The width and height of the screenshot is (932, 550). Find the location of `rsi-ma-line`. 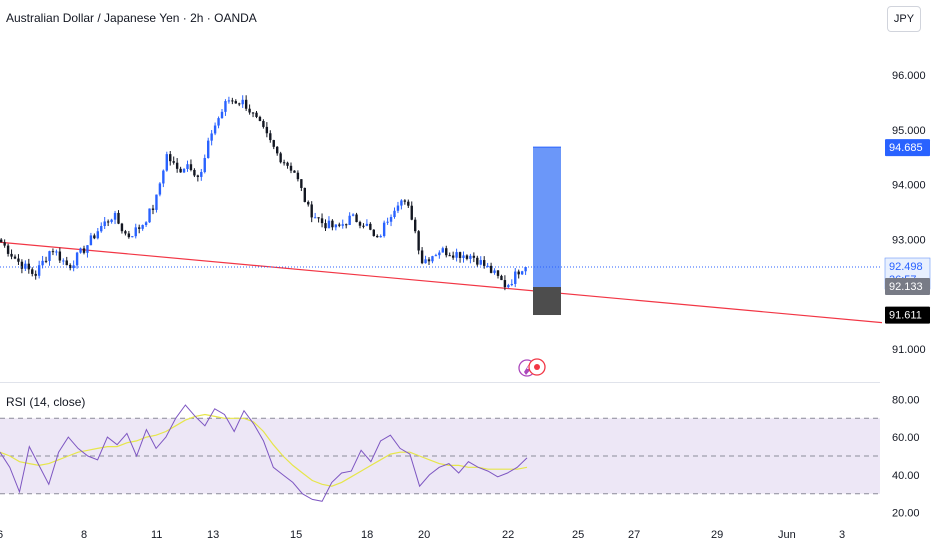

rsi-ma-line is located at coordinates (264, 450).